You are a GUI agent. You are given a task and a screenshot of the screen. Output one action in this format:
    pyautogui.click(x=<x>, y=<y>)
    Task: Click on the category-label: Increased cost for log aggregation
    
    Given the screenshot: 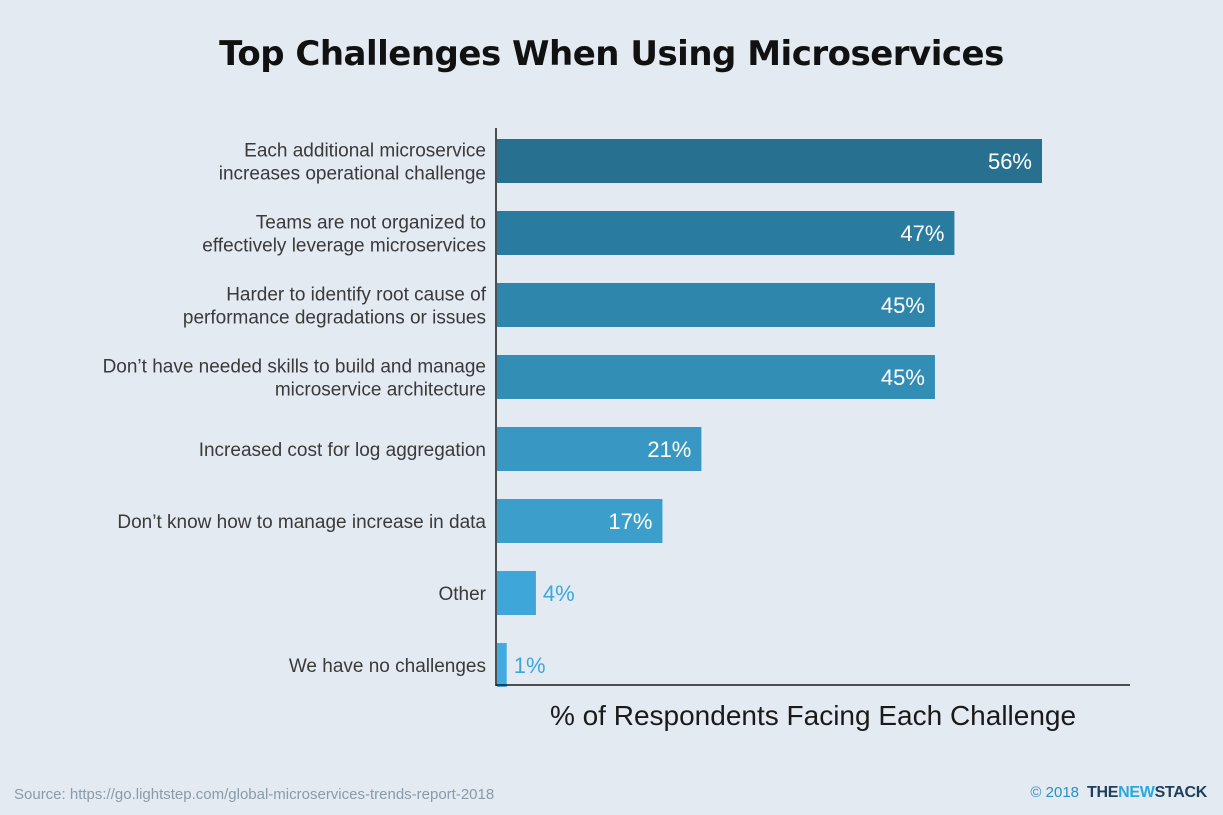 What is the action you would take?
    pyautogui.click(x=342, y=450)
    